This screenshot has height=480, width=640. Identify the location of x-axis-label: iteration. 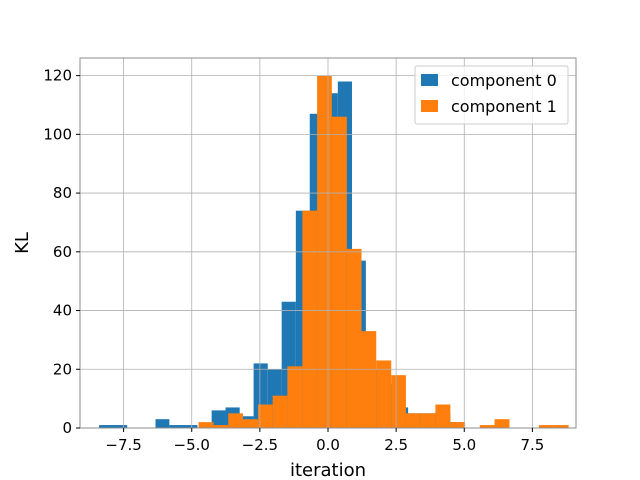
(328, 470).